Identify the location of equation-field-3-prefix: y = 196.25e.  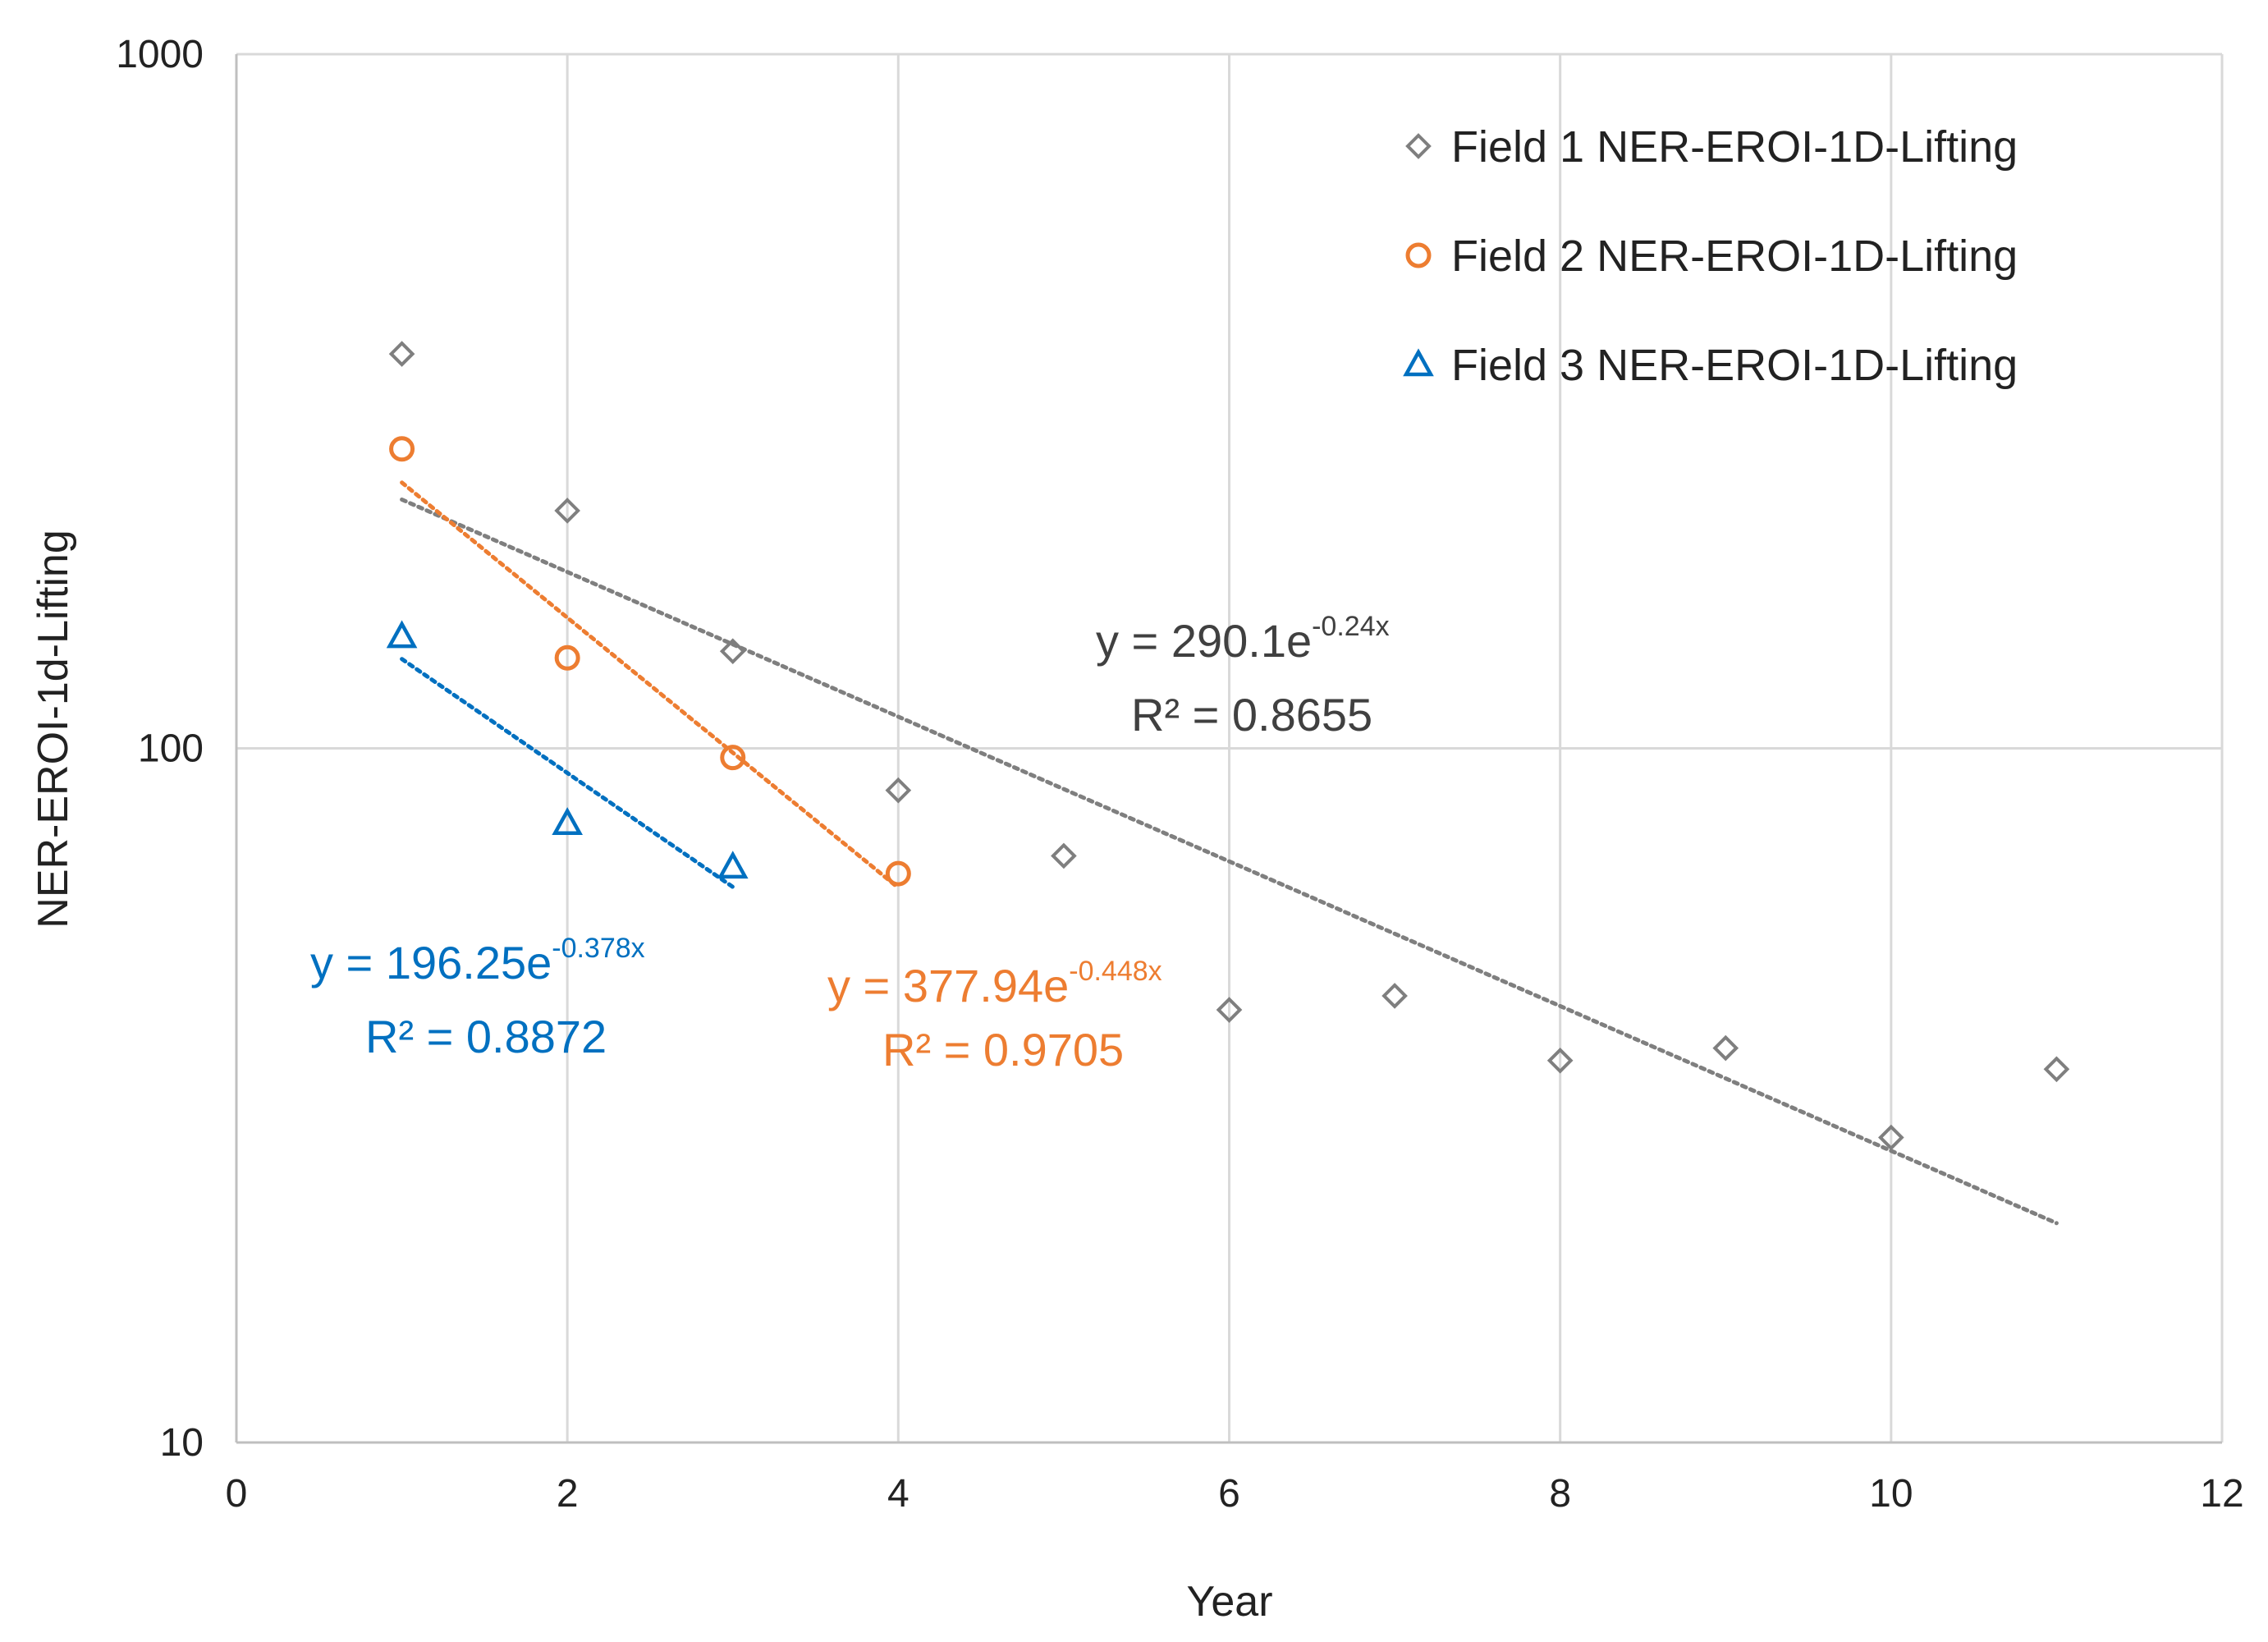
(431, 962).